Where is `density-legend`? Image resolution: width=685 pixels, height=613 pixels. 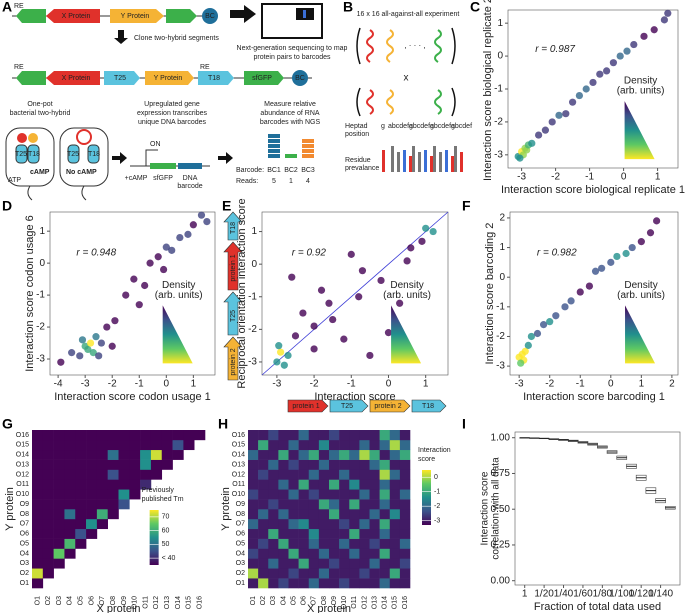
density-legend is located at coordinates (177, 334).